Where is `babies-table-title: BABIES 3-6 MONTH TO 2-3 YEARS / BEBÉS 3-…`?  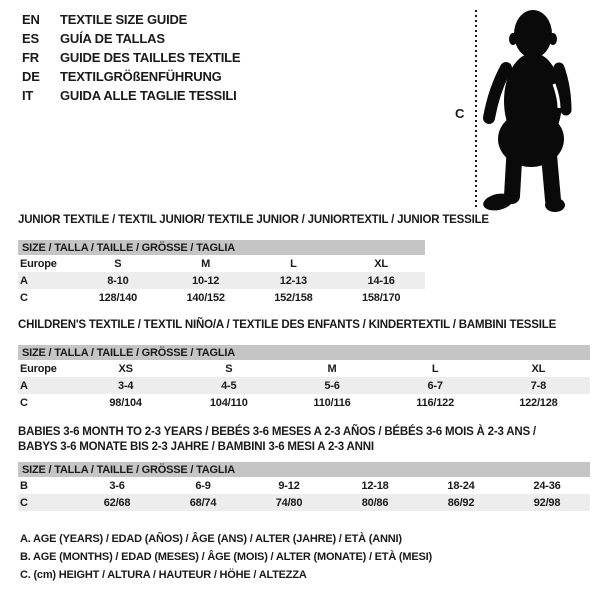
babies-table-title: BABIES 3-6 MONTH TO 2-3 YEARS / BEBÉS 3-… is located at coordinates (304, 440).